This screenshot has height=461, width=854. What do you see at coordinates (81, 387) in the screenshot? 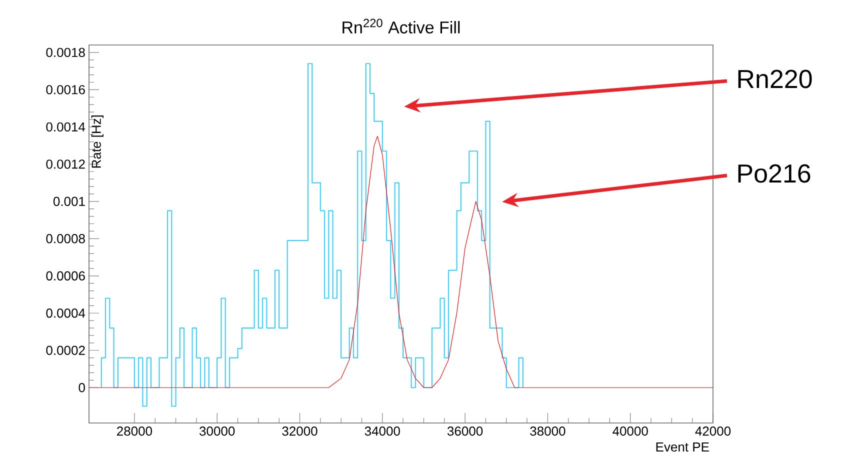
I see `y-tick-label: 0` at bounding box center [81, 387].